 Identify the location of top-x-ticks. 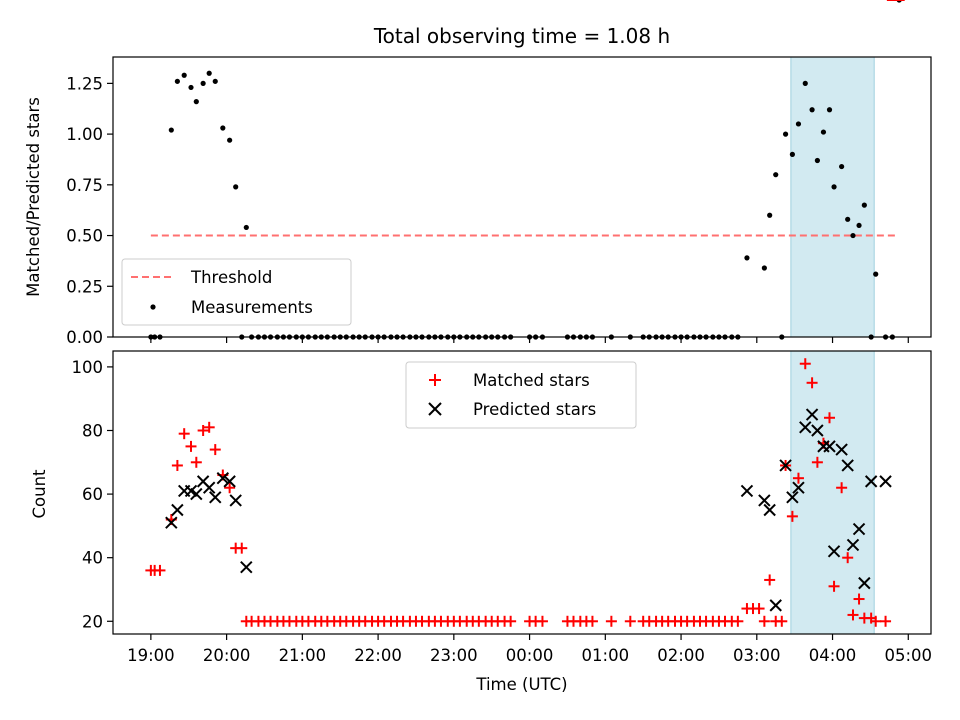
(529, 340).